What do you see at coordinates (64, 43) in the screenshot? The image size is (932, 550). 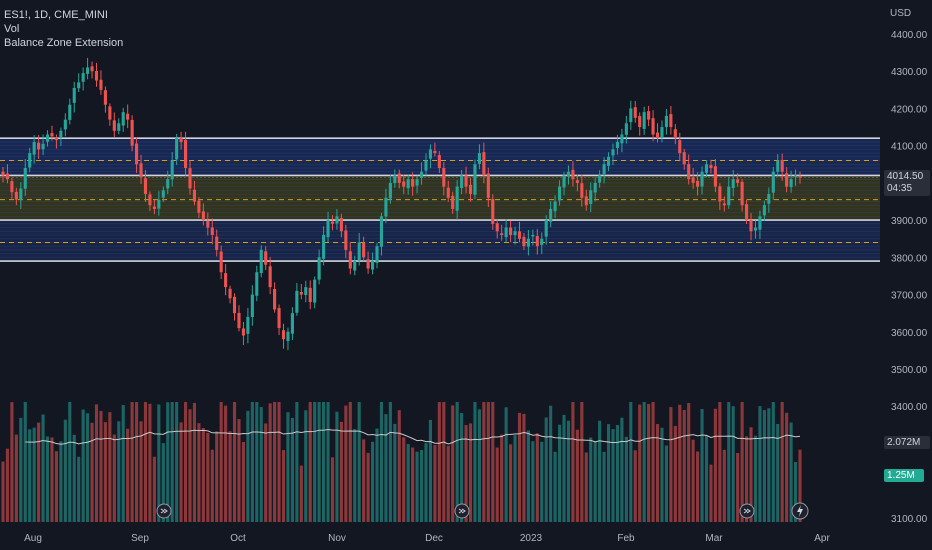 I see `balance-zone-indicator-label: Balance Zone Extension` at bounding box center [64, 43].